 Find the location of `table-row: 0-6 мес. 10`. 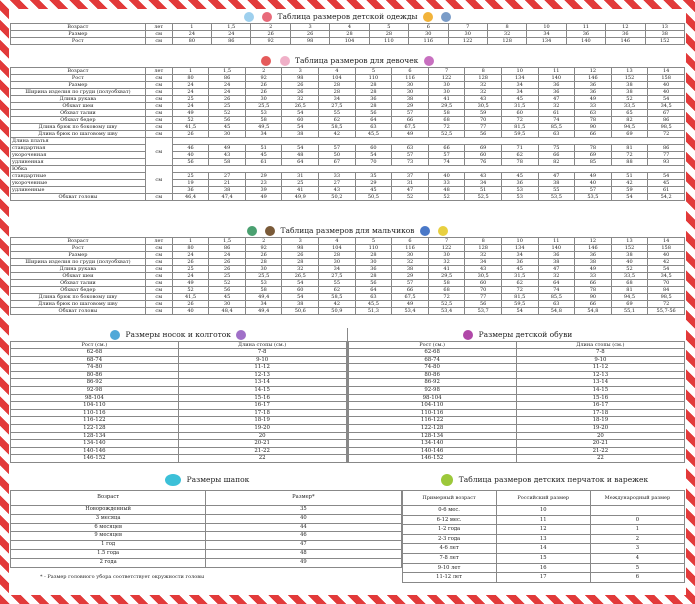

table-row: 0-6 мес. 10 is located at coordinates (543, 510).